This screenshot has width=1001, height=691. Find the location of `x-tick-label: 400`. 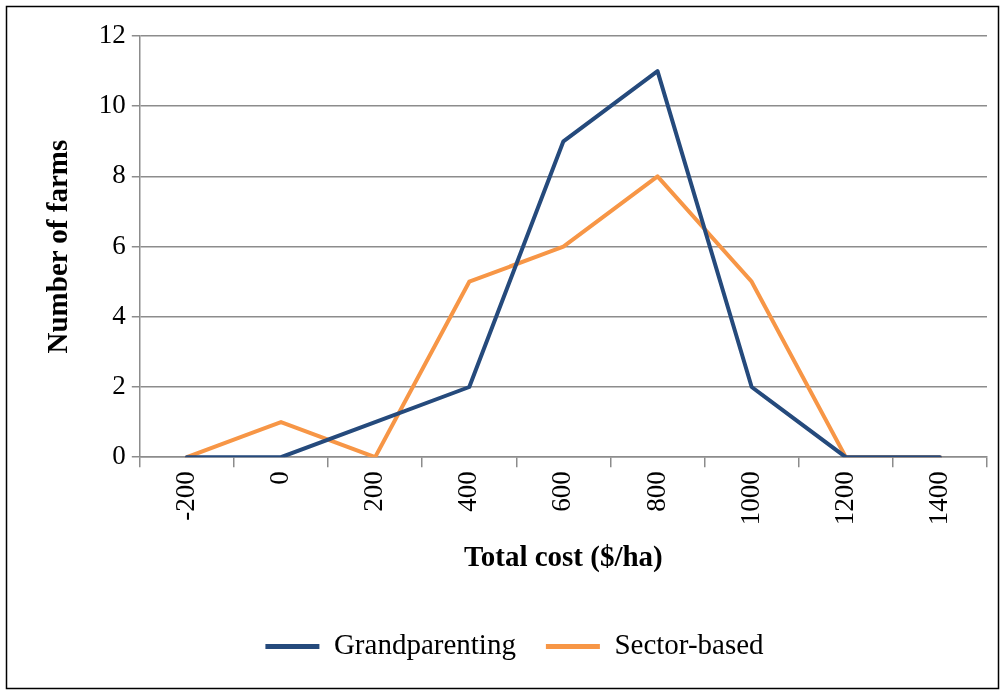

x-tick-label: 400 is located at coordinates (467, 491).